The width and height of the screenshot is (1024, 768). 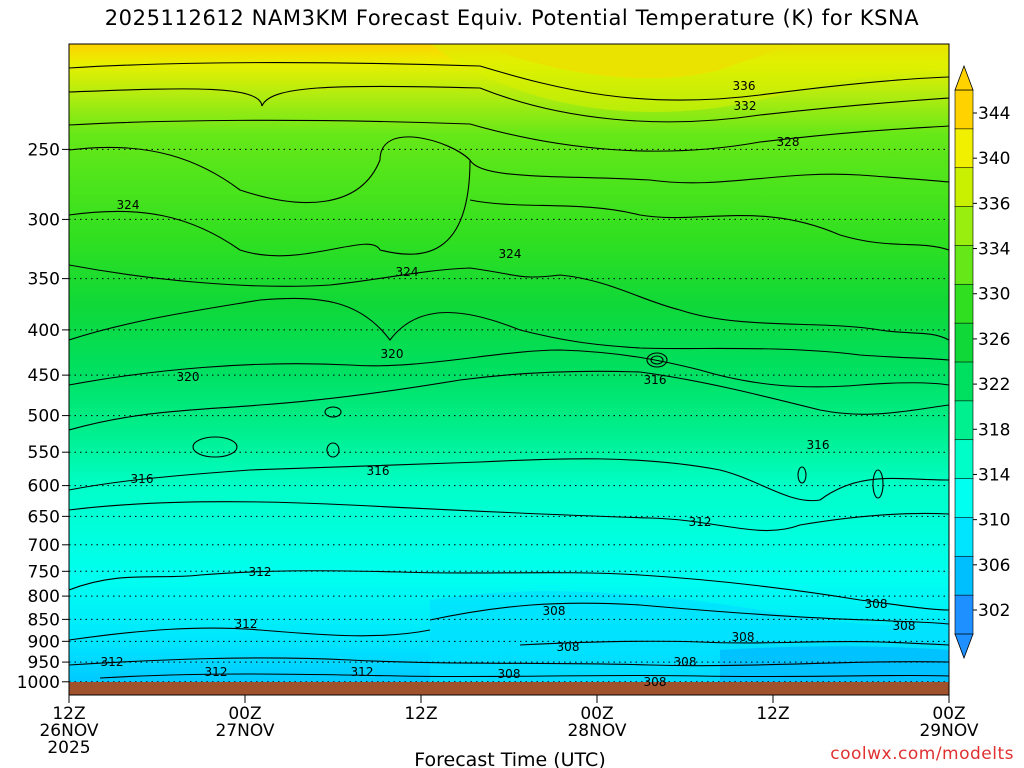 What do you see at coordinates (994, 430) in the screenshot?
I see `colorbar-label: 318` at bounding box center [994, 430].